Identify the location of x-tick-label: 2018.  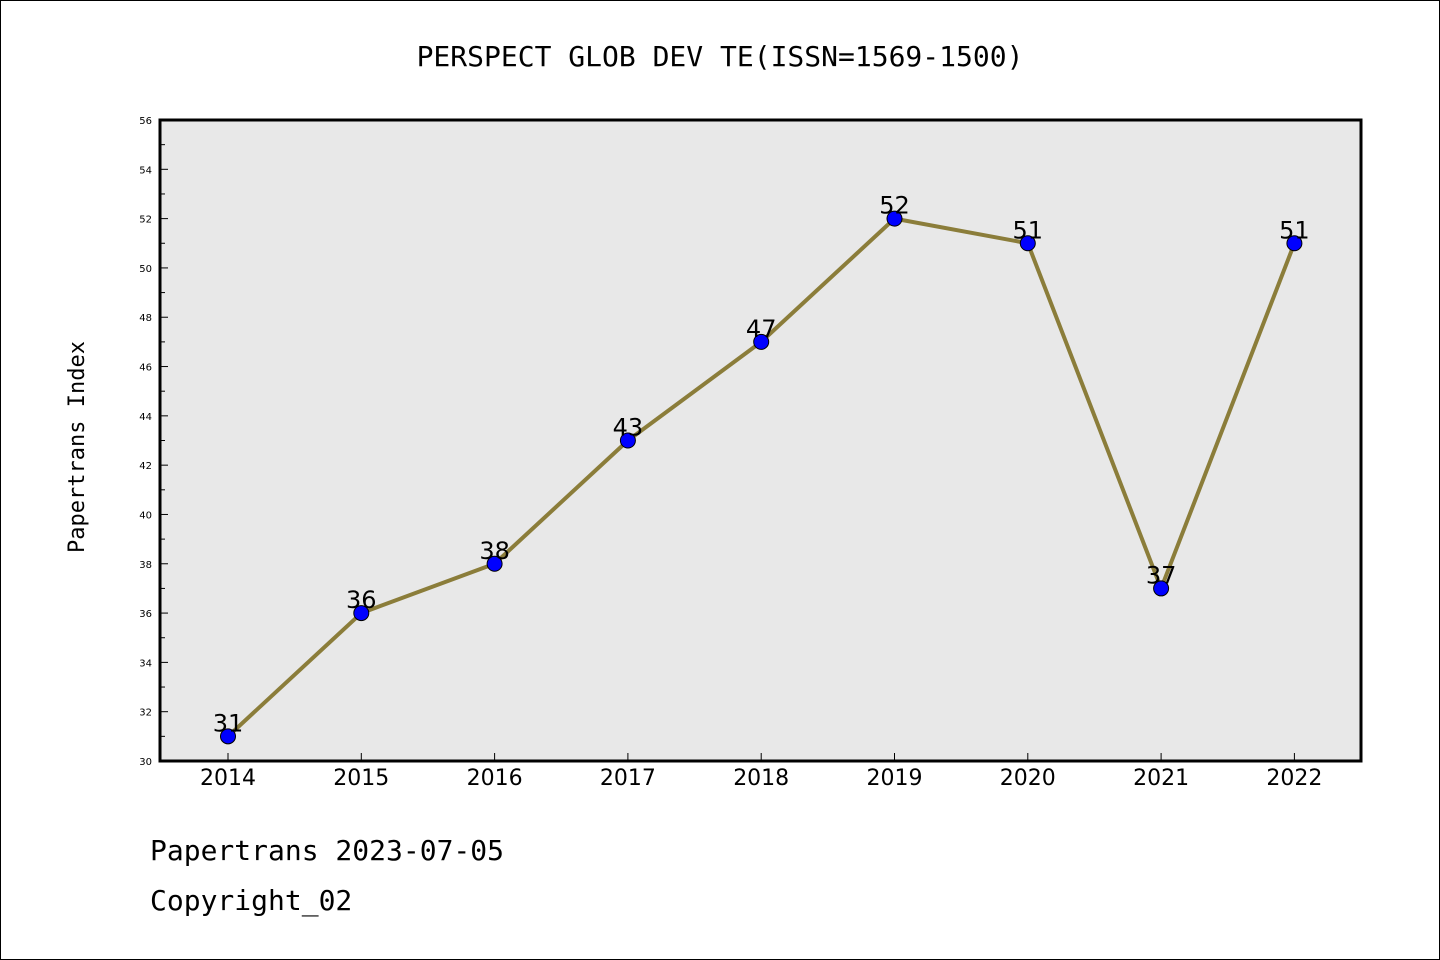
(761, 778).